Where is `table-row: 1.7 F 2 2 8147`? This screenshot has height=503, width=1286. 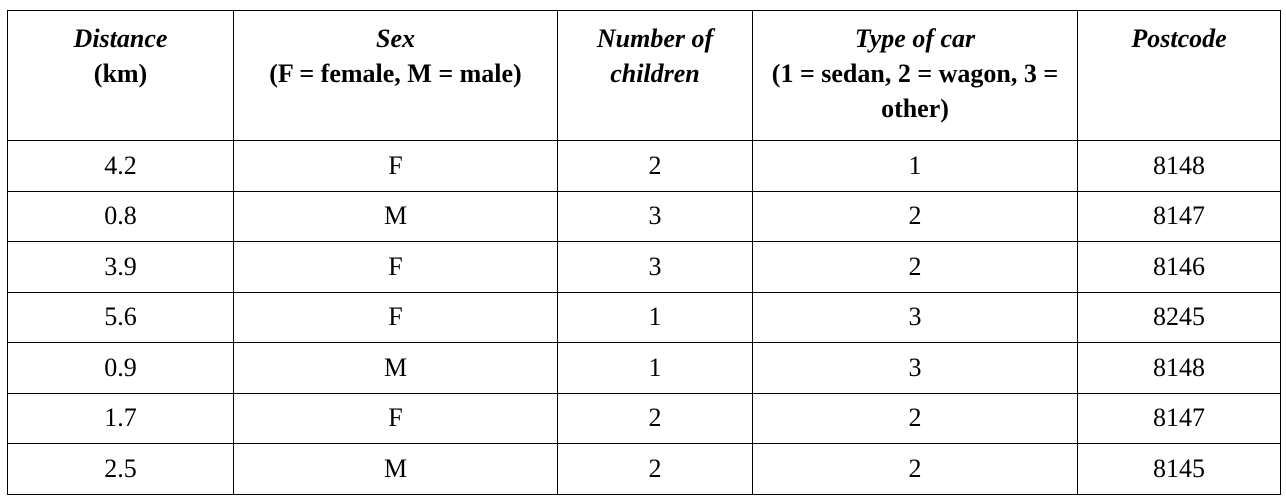 table-row: 1.7 F 2 2 8147 is located at coordinates (644, 418).